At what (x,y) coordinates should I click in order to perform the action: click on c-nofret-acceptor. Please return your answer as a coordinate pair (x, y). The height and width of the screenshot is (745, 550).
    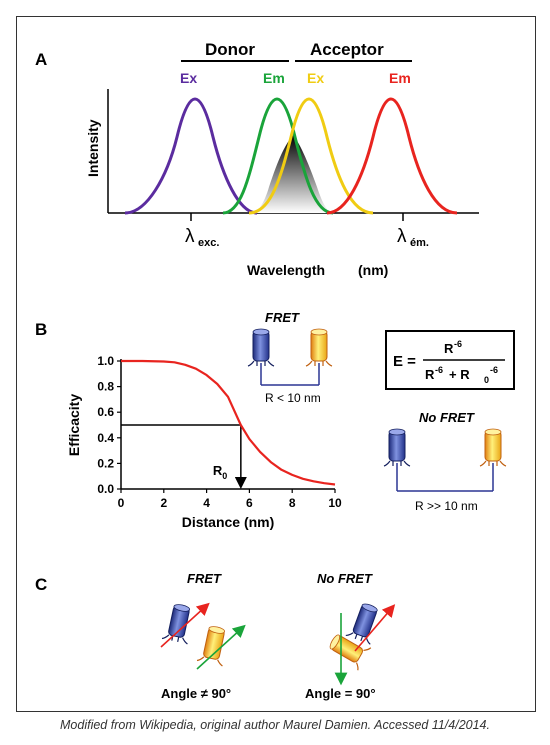
    Looking at the image, I should click on (350, 652).